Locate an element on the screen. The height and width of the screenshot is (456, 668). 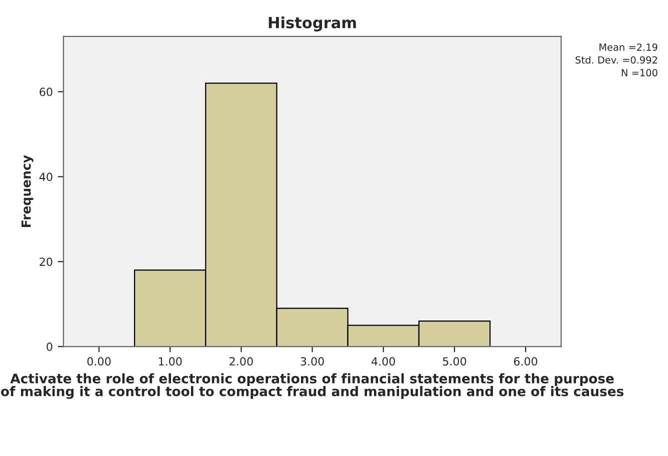
text: Mean =2.19 is located at coordinates (629, 47).